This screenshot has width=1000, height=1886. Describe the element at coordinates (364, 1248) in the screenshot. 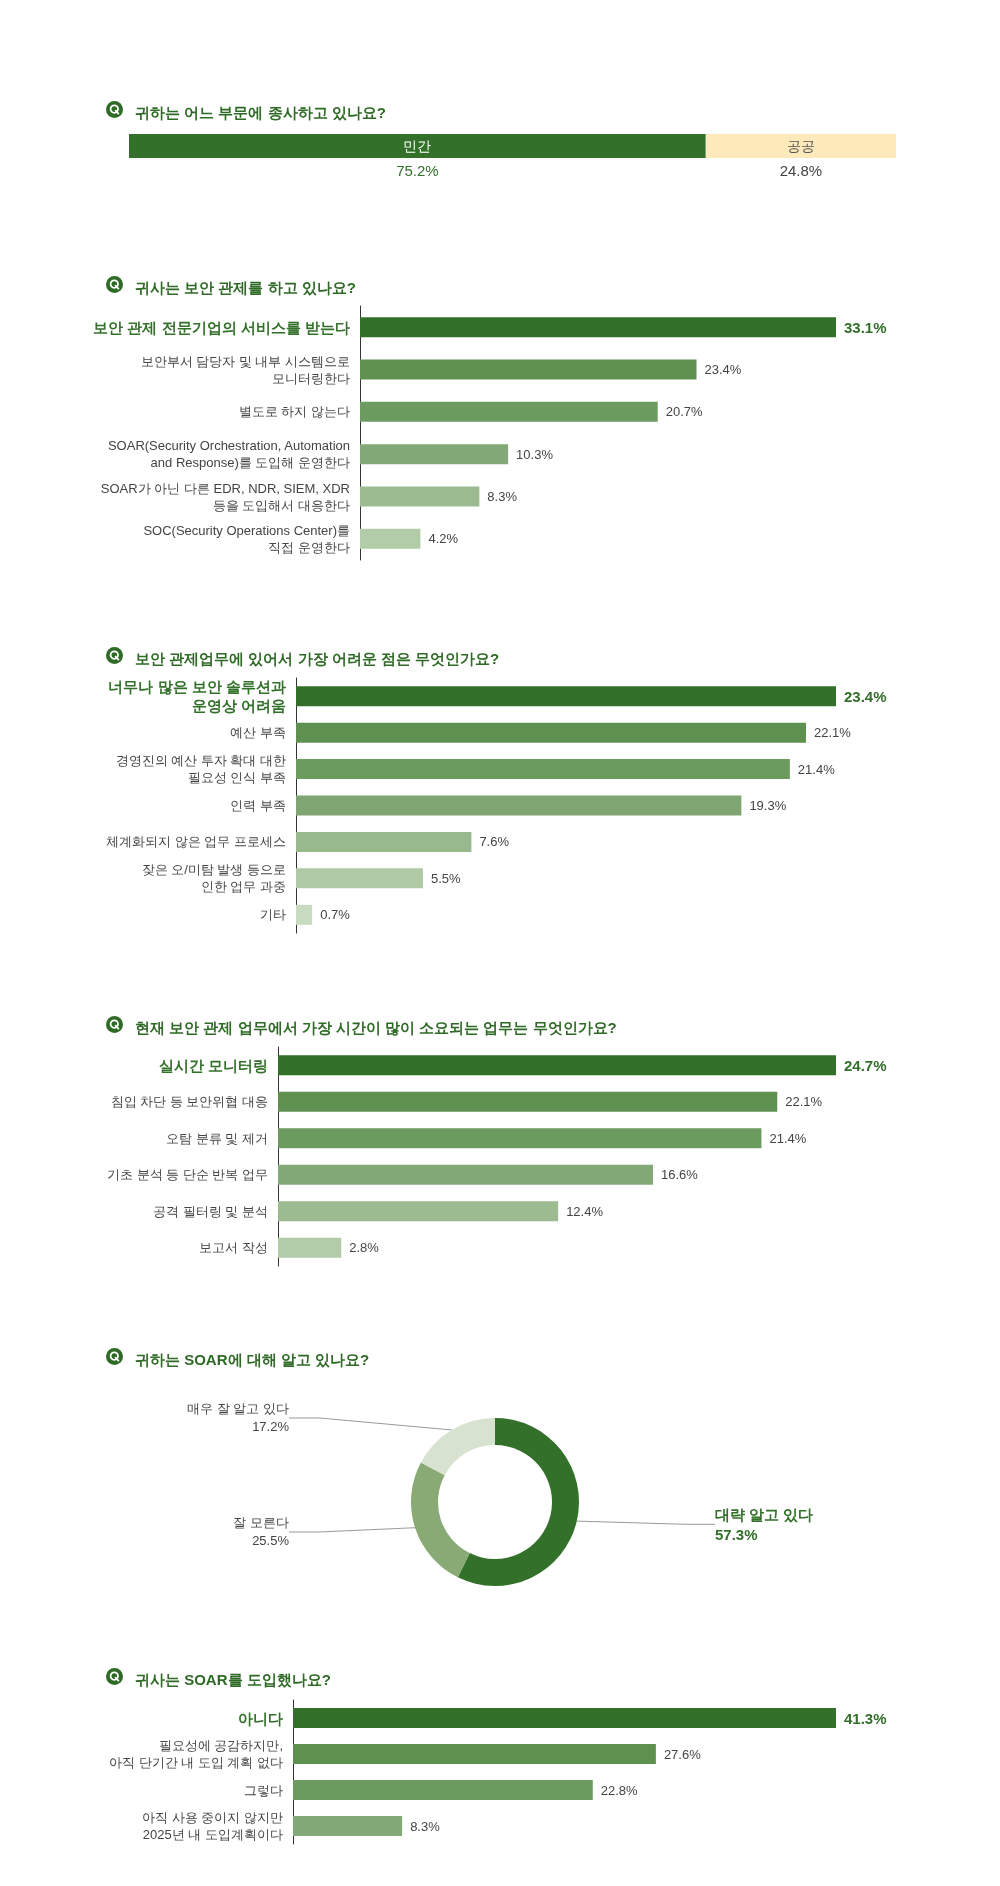

I see `data-label: 2.8%` at that location.